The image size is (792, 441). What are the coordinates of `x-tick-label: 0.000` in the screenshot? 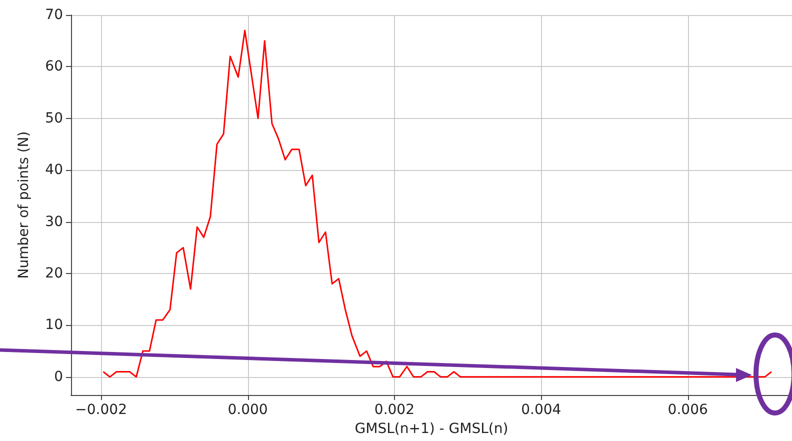 It's located at (248, 410).